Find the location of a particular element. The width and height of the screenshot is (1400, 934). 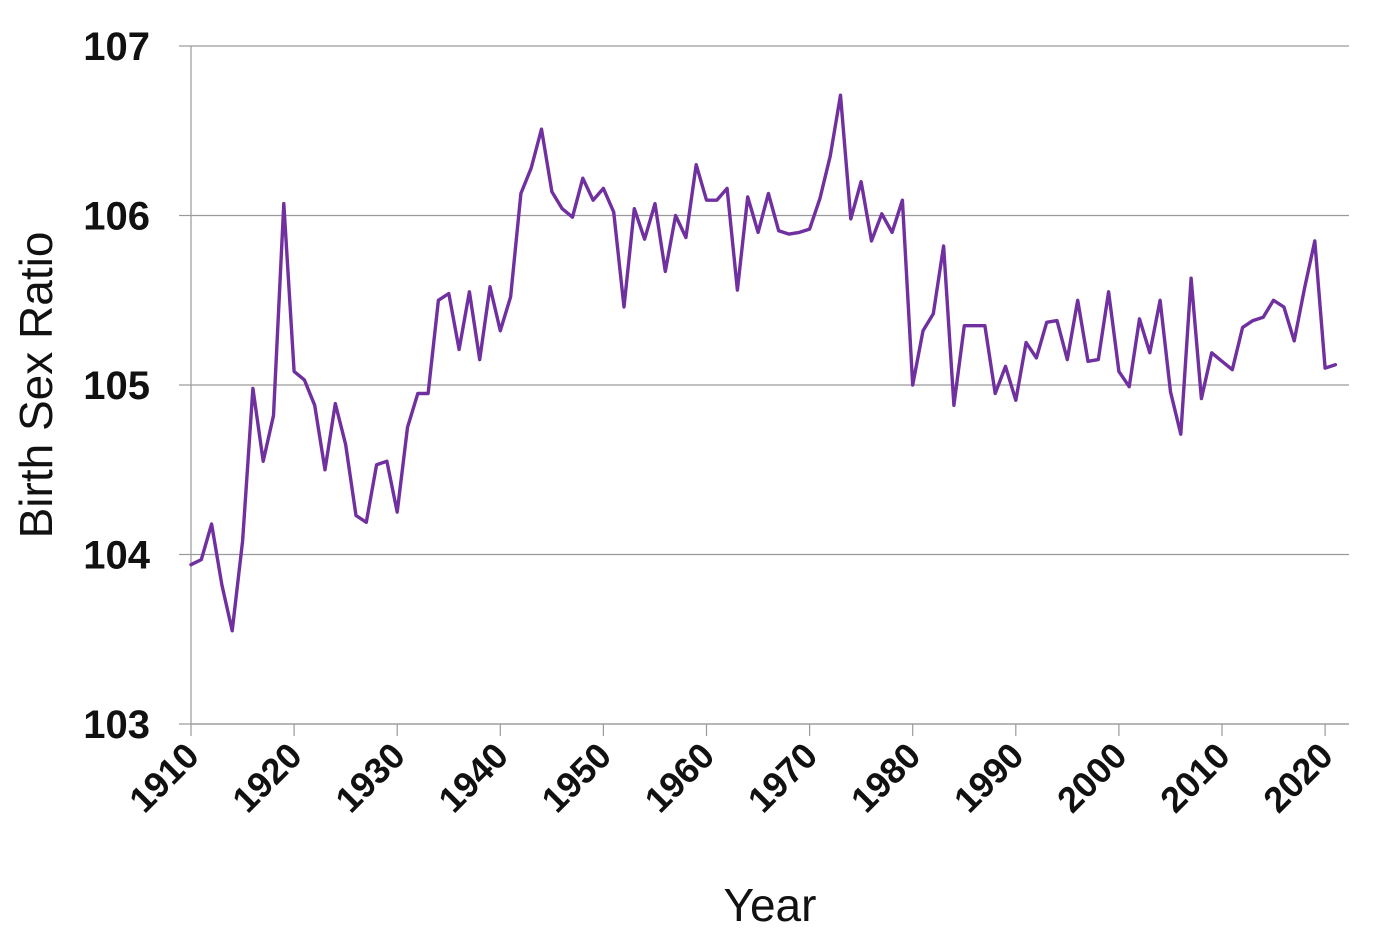

x-tick-label: 1920 is located at coordinates (267, 778).